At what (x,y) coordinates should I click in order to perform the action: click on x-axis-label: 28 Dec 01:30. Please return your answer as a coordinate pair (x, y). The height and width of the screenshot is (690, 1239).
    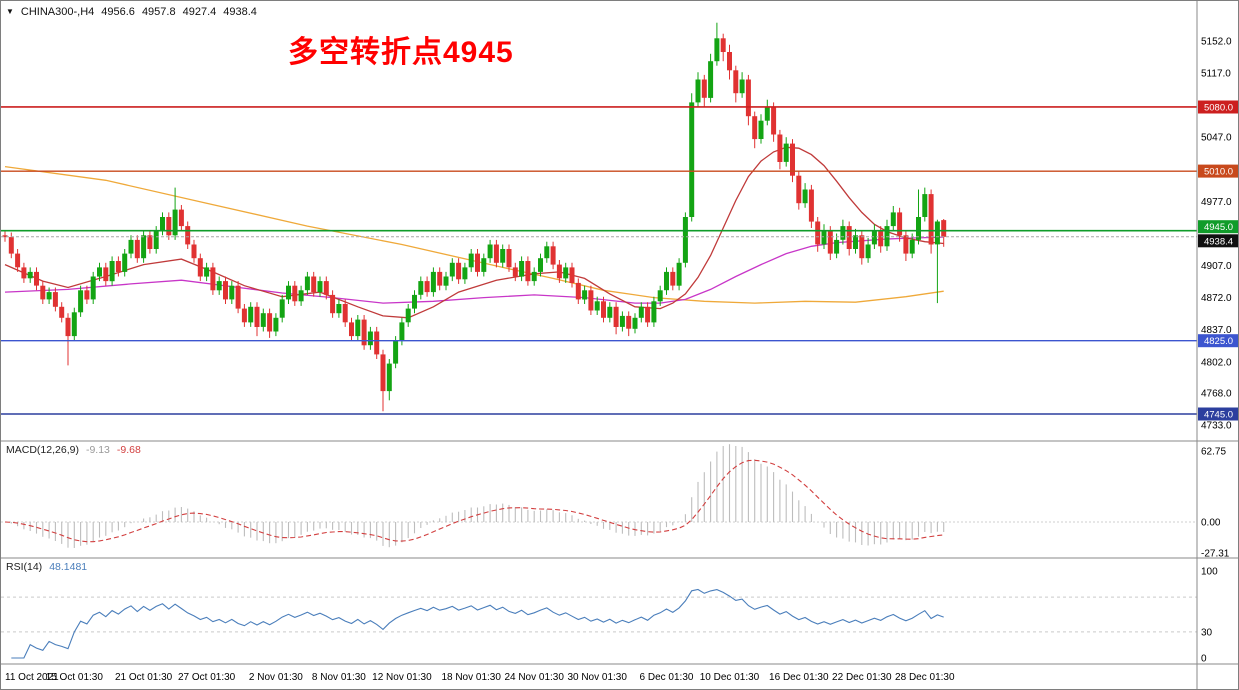
    Looking at the image, I should click on (925, 677).